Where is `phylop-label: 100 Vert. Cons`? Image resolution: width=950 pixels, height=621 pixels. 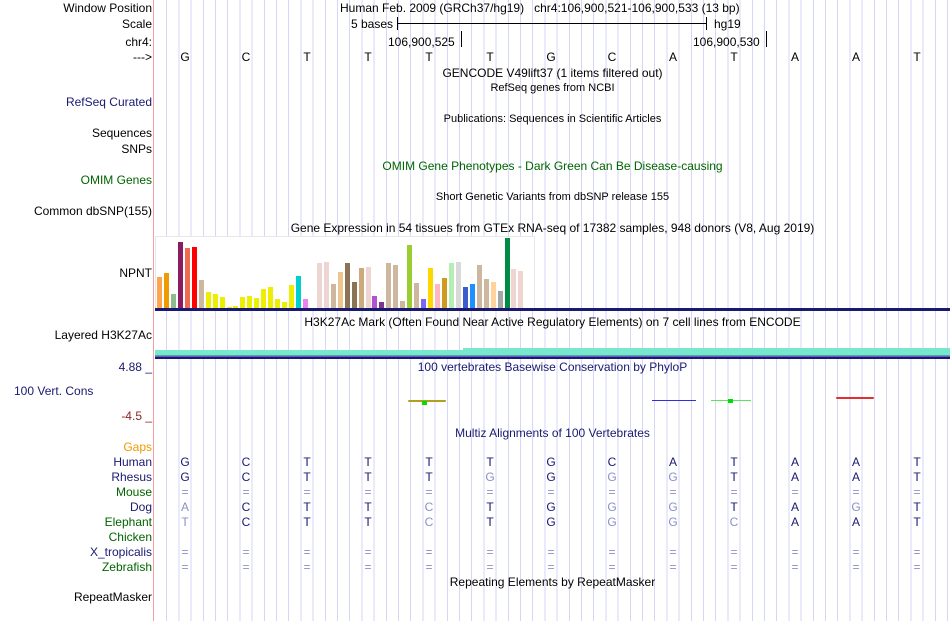 phylop-label: 100 Vert. Cons is located at coordinates (54, 391).